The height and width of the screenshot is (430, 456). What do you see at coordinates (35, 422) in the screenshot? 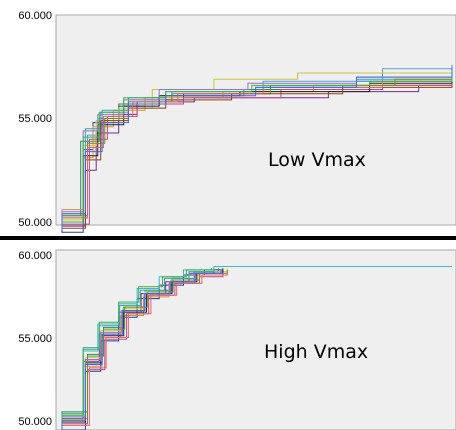
I see `ytick-label-high-min: 50.000` at bounding box center [35, 422].